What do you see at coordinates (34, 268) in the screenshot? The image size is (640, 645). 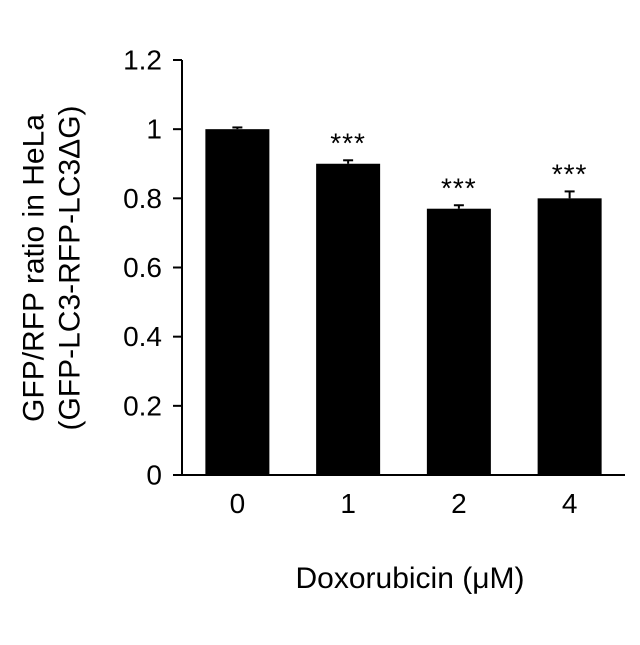 I see `y-axis-title-line-1: GFP/RFP ratio in HeLa` at bounding box center [34, 268].